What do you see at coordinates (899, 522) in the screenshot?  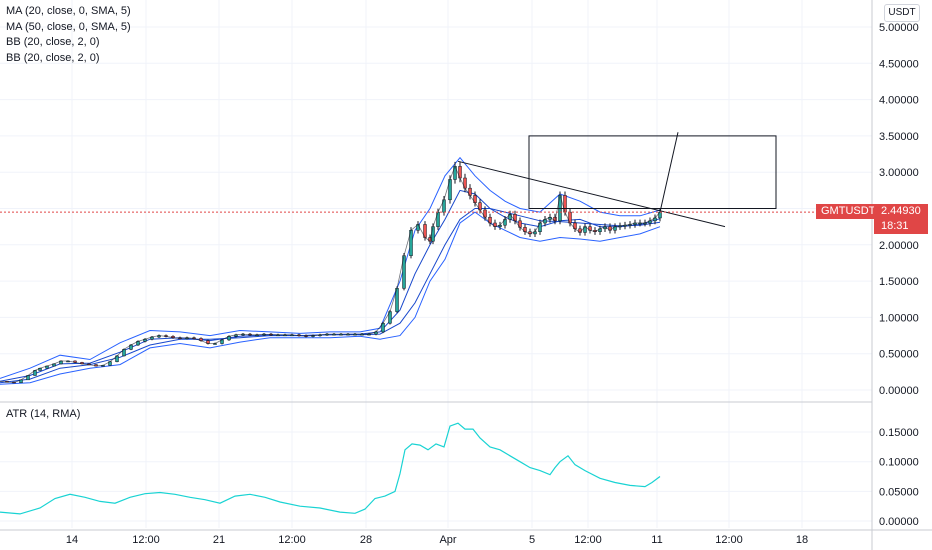 I see `atr-axis-label: 0.00000` at bounding box center [899, 522].